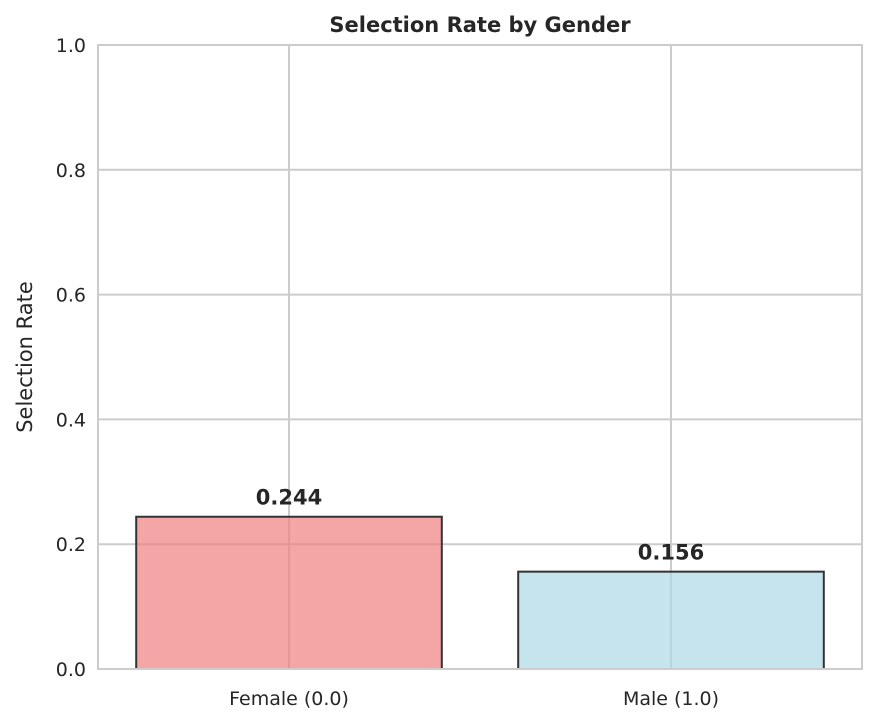 The image size is (876, 724). What do you see at coordinates (71, 670) in the screenshot?
I see `y-tick-label: 0.0` at bounding box center [71, 670].